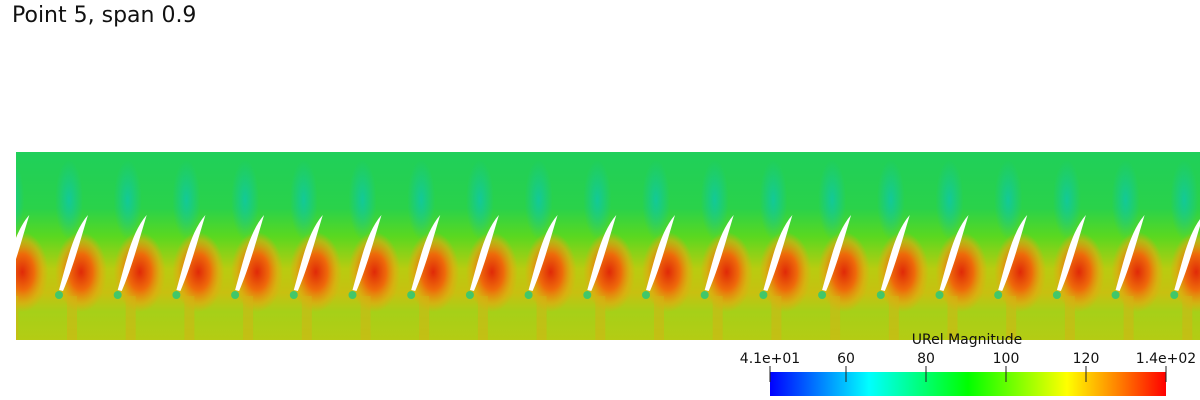 The width and height of the screenshot is (1200, 400). What do you see at coordinates (967, 340) in the screenshot?
I see `colorbar-title: URel Magnitude` at bounding box center [967, 340].